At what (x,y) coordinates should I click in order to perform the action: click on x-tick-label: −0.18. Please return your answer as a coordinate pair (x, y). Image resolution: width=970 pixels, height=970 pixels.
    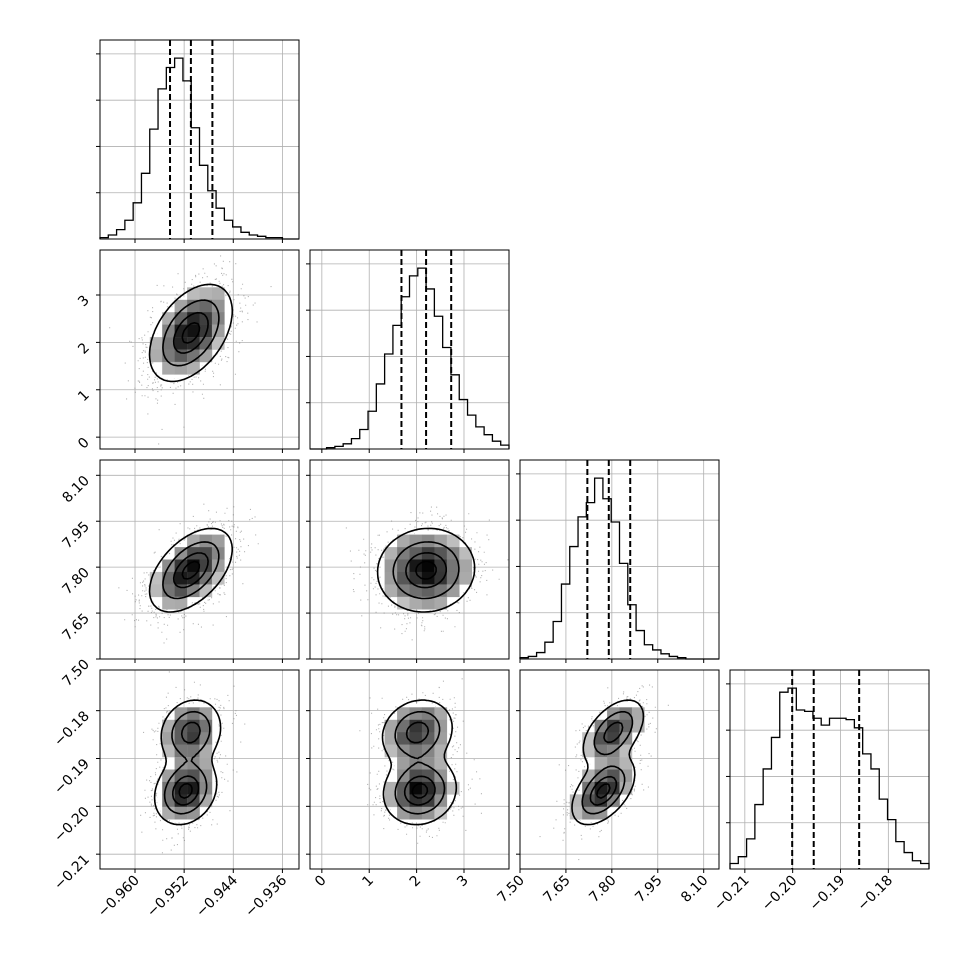
    Looking at the image, I should click on (876, 894).